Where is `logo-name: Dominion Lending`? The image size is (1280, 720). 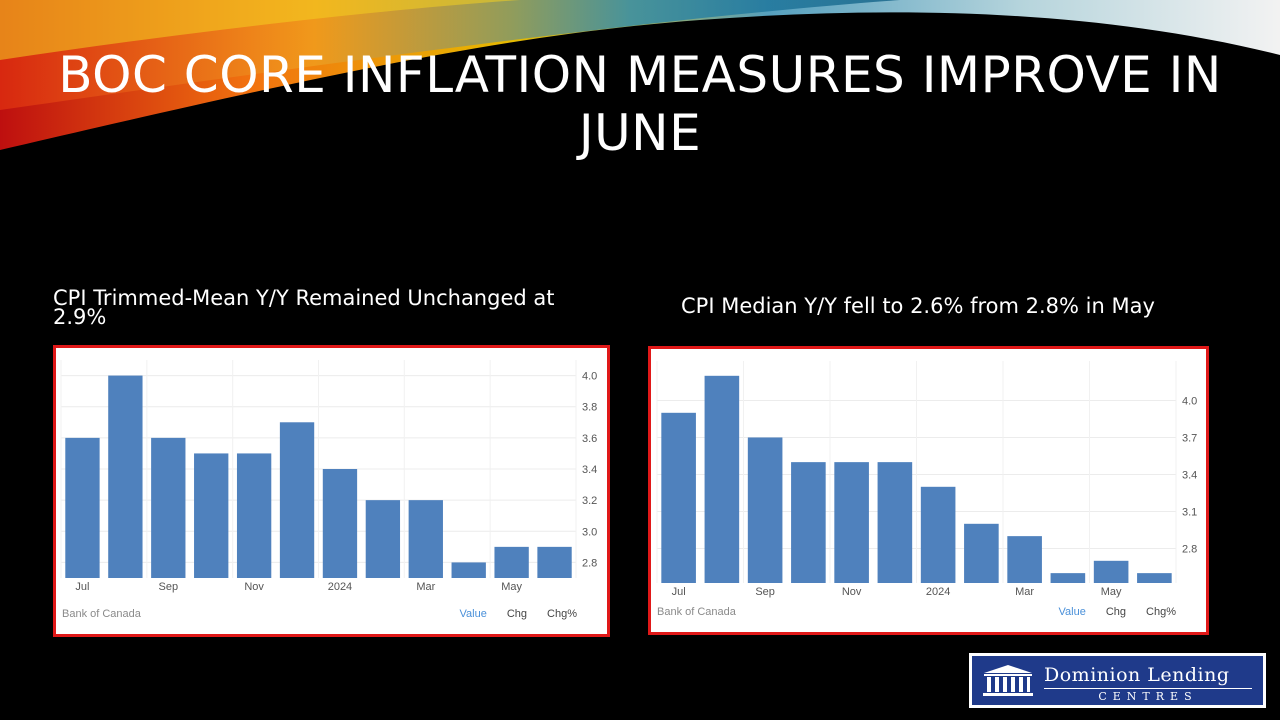
logo-name: Dominion Lending is located at coordinates (1137, 675).